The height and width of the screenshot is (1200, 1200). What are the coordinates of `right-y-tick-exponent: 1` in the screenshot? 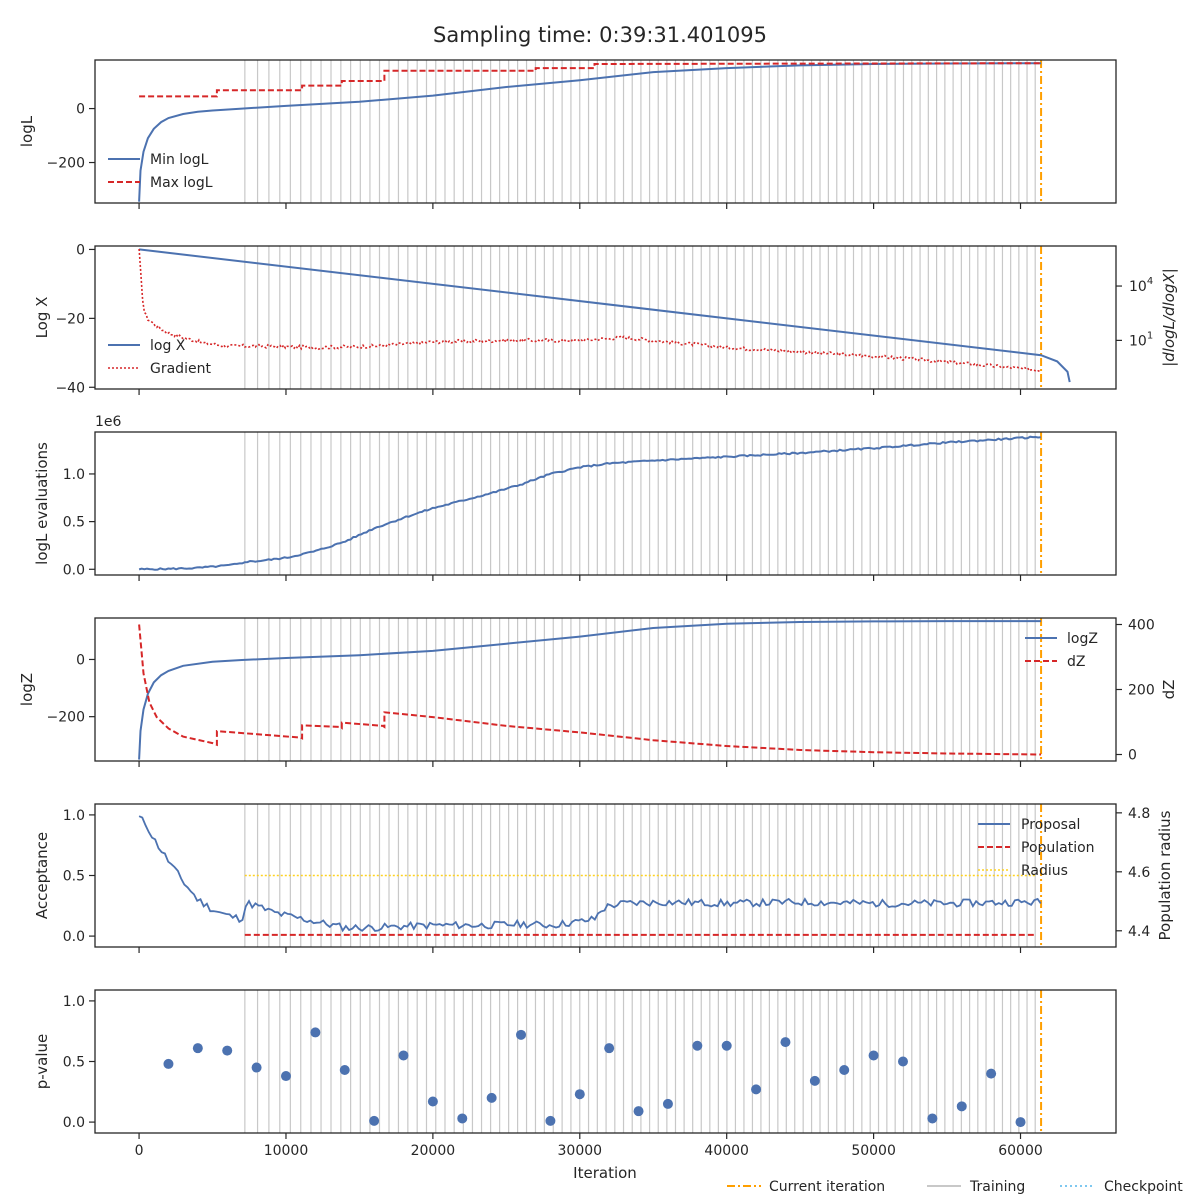 It's located at (1150, 335).